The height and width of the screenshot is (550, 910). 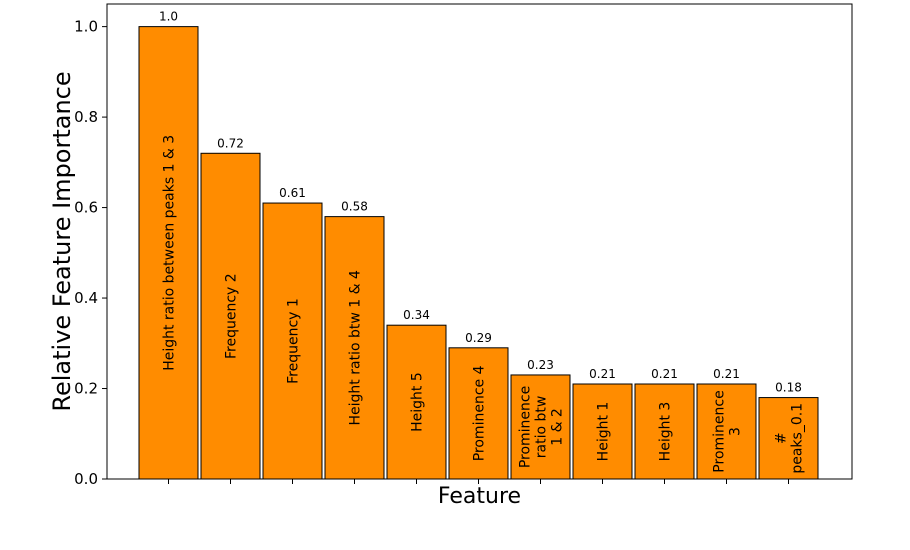 I want to click on bar-category-label: Height 3, so click(x=666, y=432).